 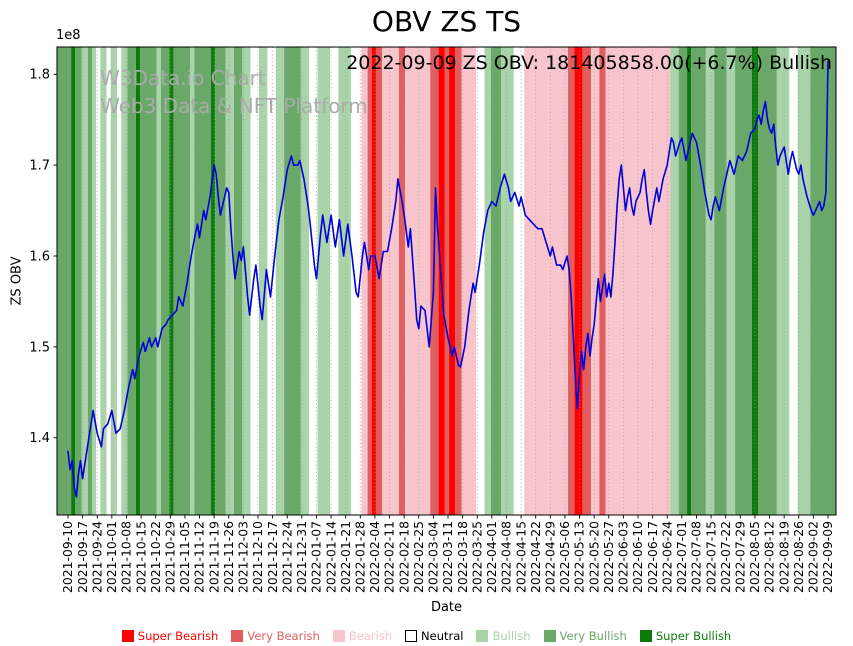 What do you see at coordinates (199, 557) in the screenshot?
I see `x-tick-label: 2021-11-12` at bounding box center [199, 557].